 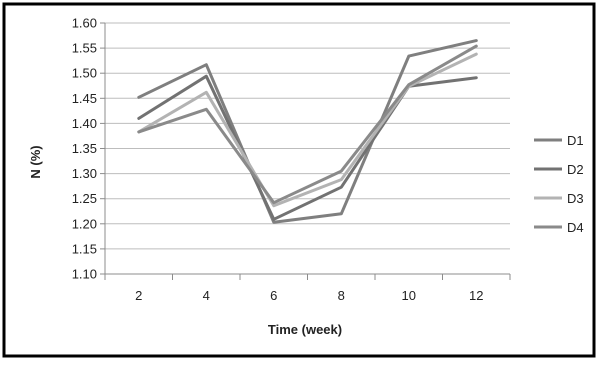 I want to click on y-tick-label: 1.10, so click(x=84, y=274).